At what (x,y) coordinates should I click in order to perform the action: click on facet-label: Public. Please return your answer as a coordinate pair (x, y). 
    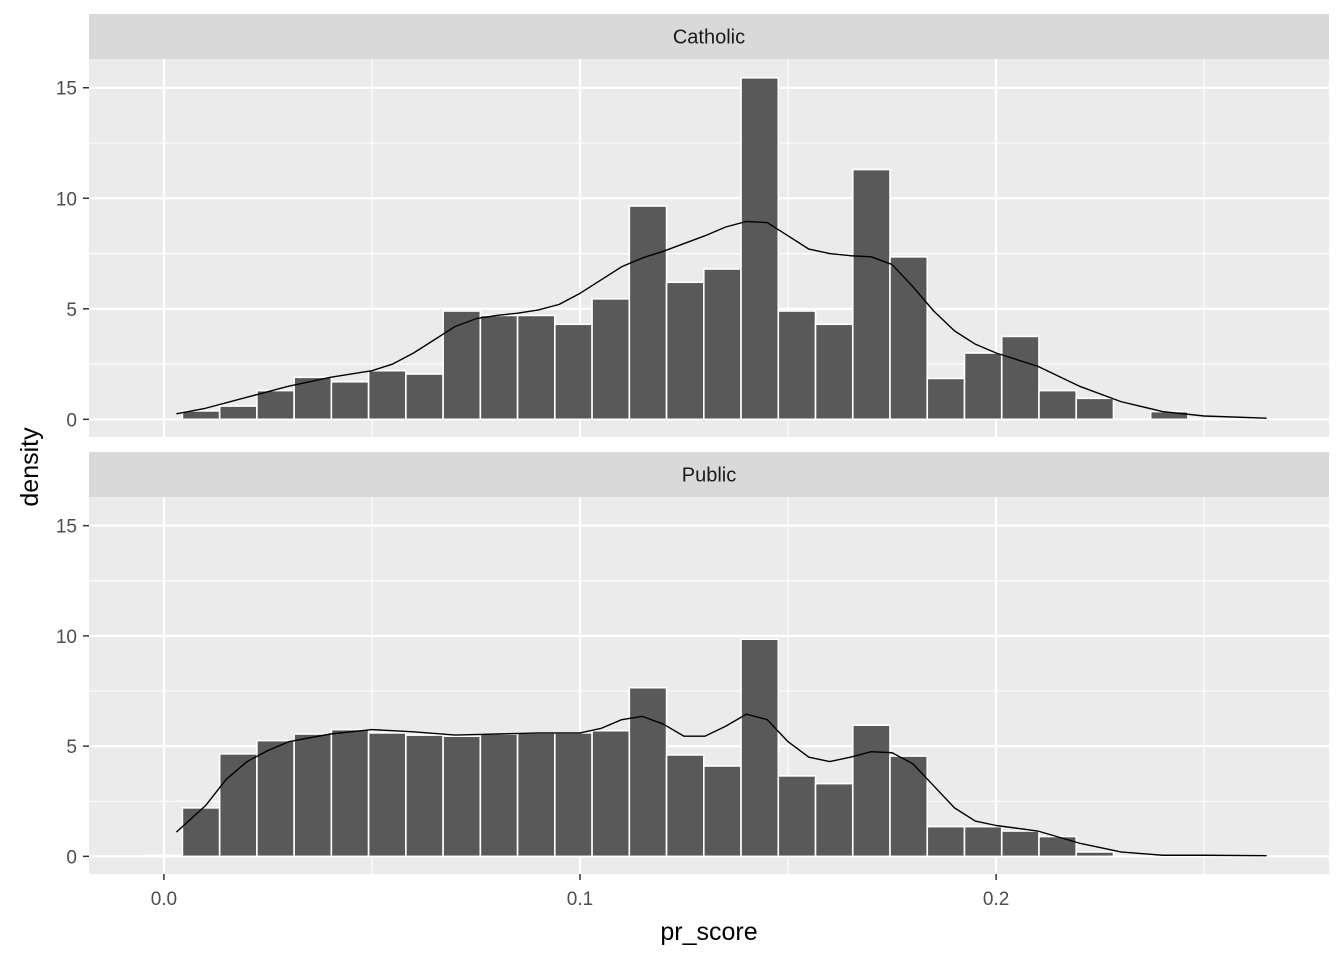
    Looking at the image, I should click on (709, 476).